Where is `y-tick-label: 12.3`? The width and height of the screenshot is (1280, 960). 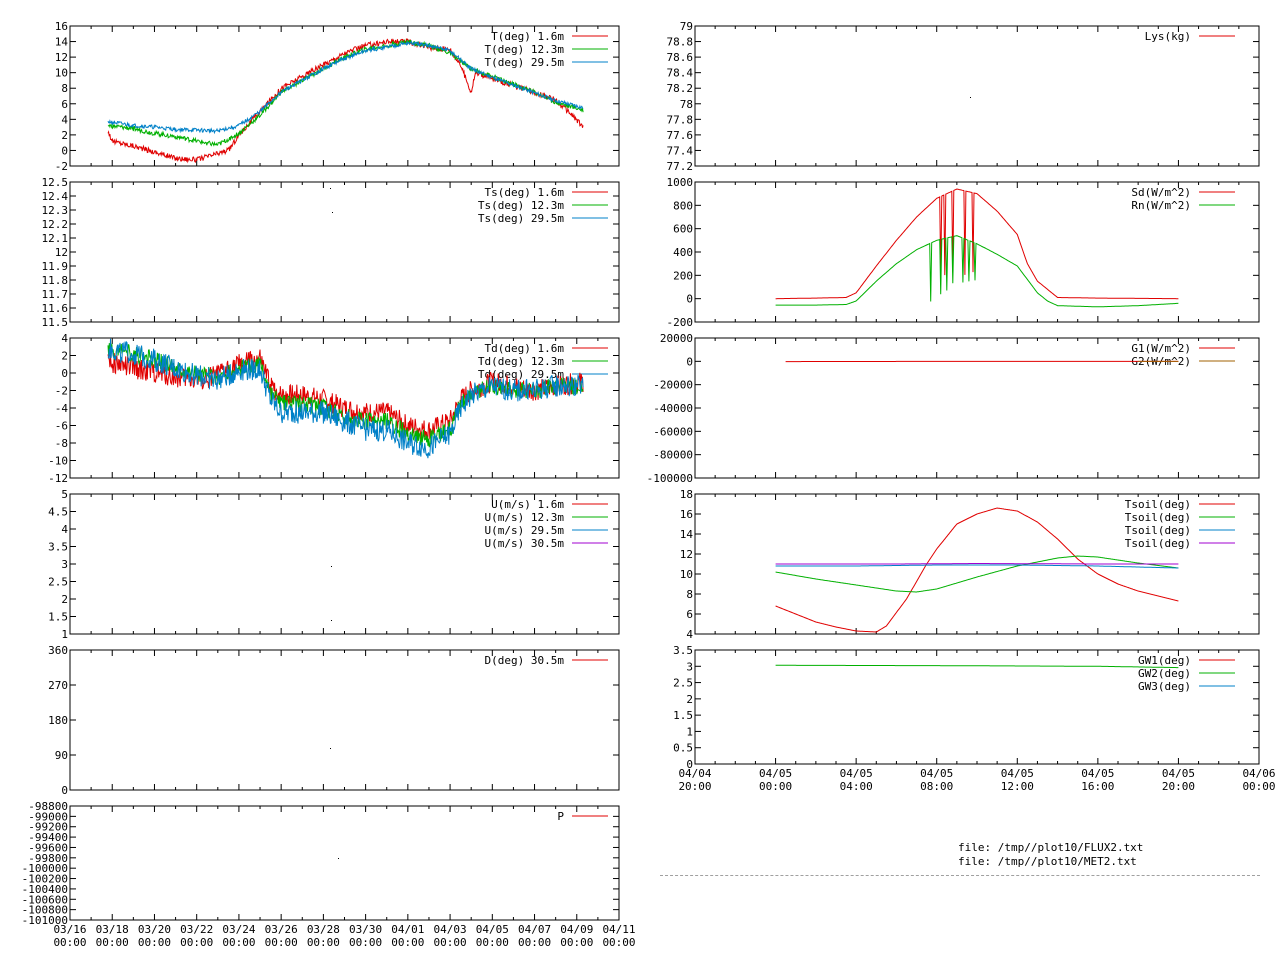 y-tick-label: 12.3 is located at coordinates (55, 210).